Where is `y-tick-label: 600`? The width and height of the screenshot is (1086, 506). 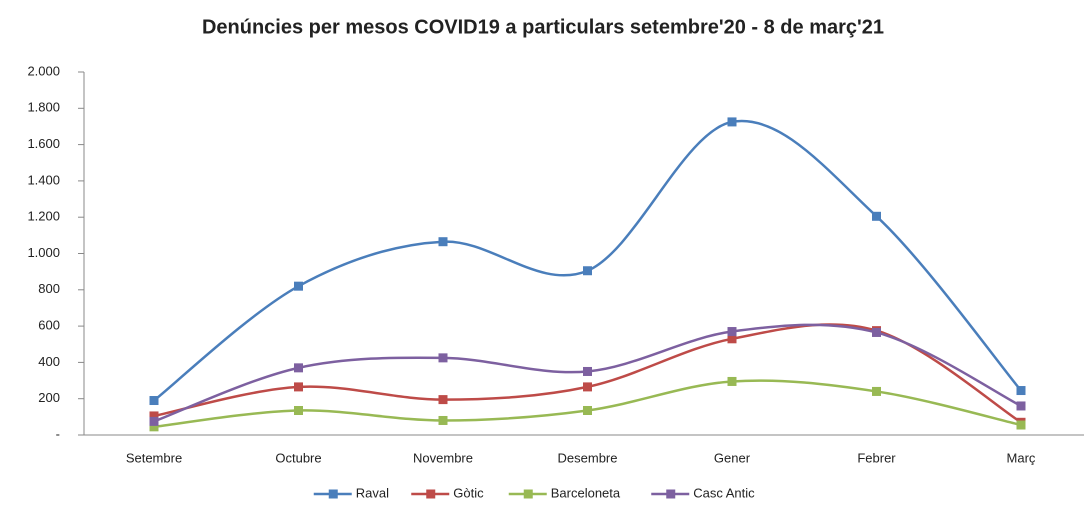 y-tick-label: 600 is located at coordinates (49, 325).